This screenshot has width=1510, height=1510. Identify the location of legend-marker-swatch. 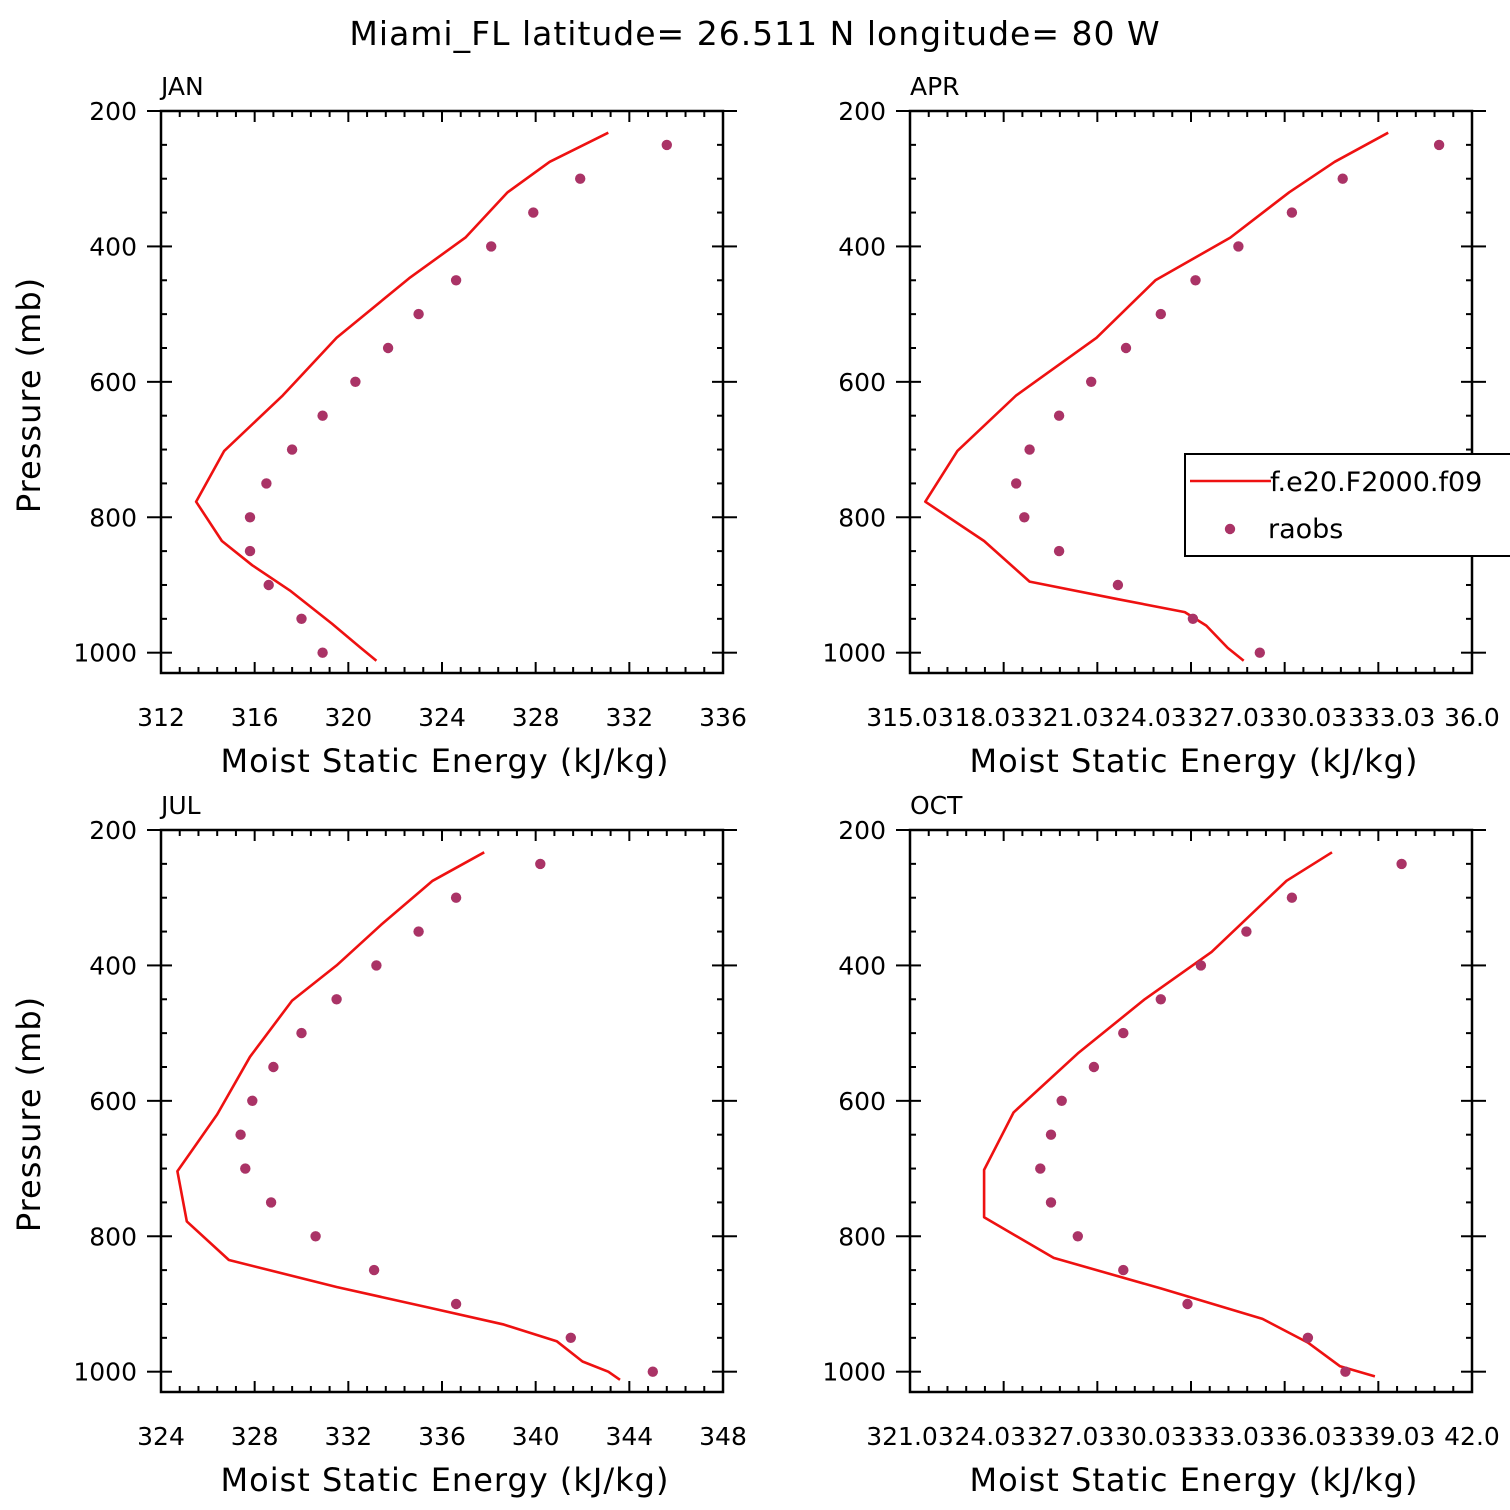
(1230, 529).